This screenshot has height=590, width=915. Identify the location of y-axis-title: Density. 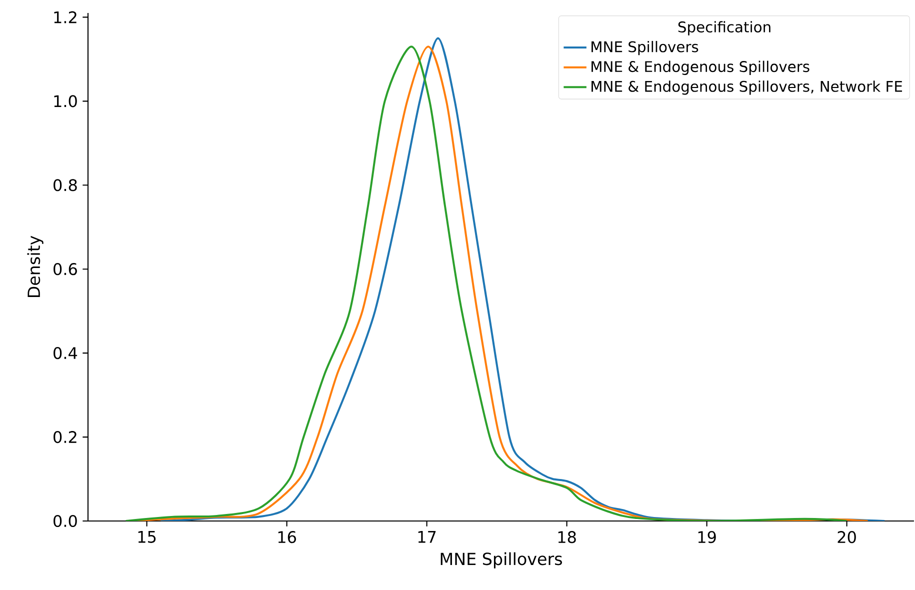
(35, 267).